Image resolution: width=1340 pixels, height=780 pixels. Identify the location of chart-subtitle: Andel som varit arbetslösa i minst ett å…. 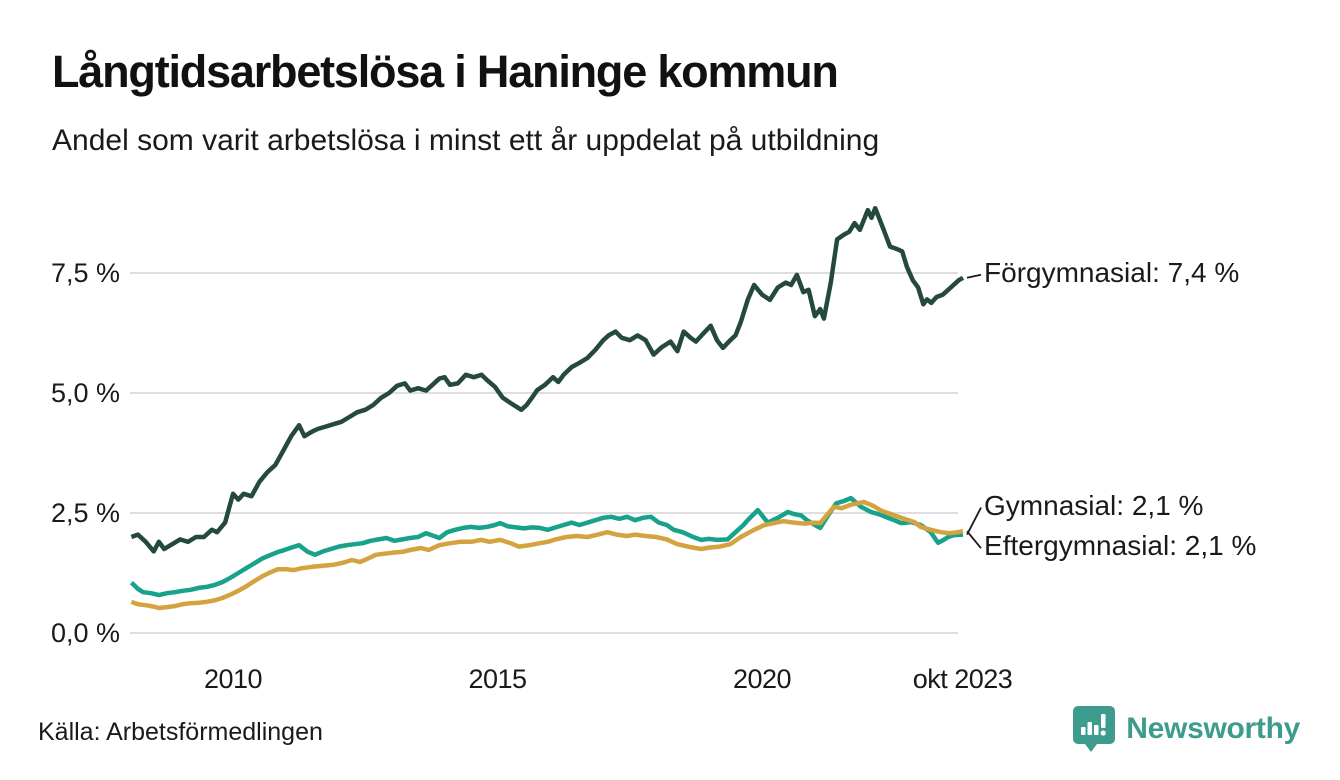
(466, 140).